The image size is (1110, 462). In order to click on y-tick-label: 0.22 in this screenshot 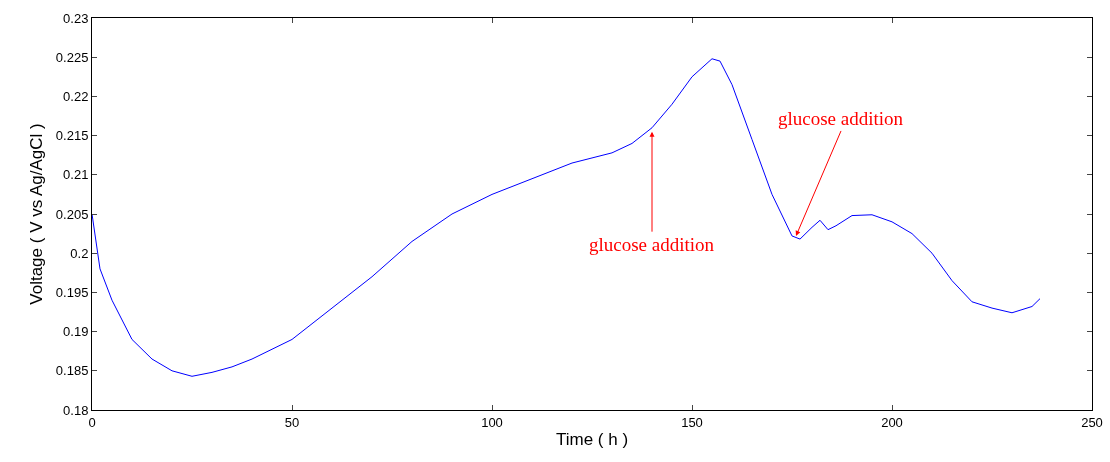, I will do `click(76, 96)`.